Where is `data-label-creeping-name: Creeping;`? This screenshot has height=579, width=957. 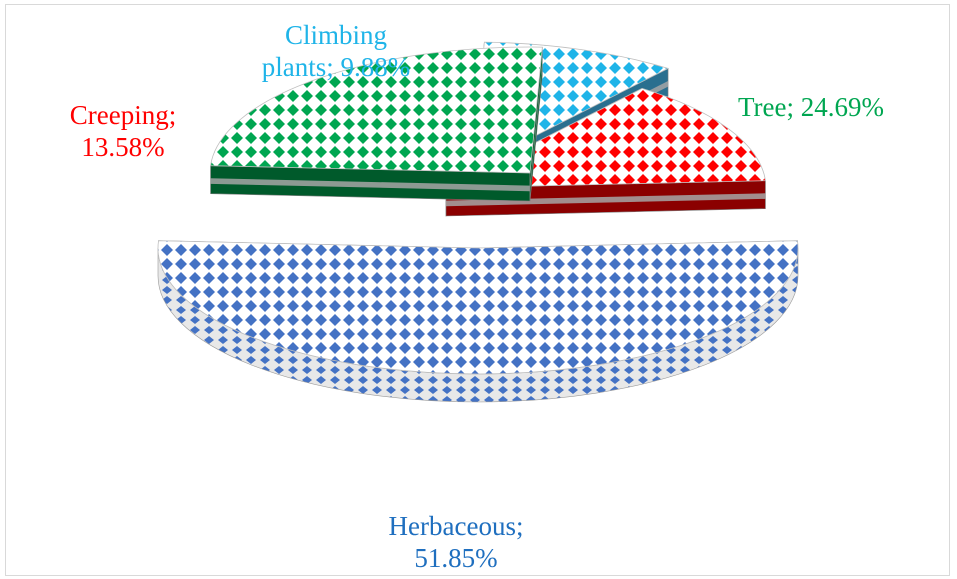
data-label-creeping-name: Creeping; is located at coordinates (123, 115).